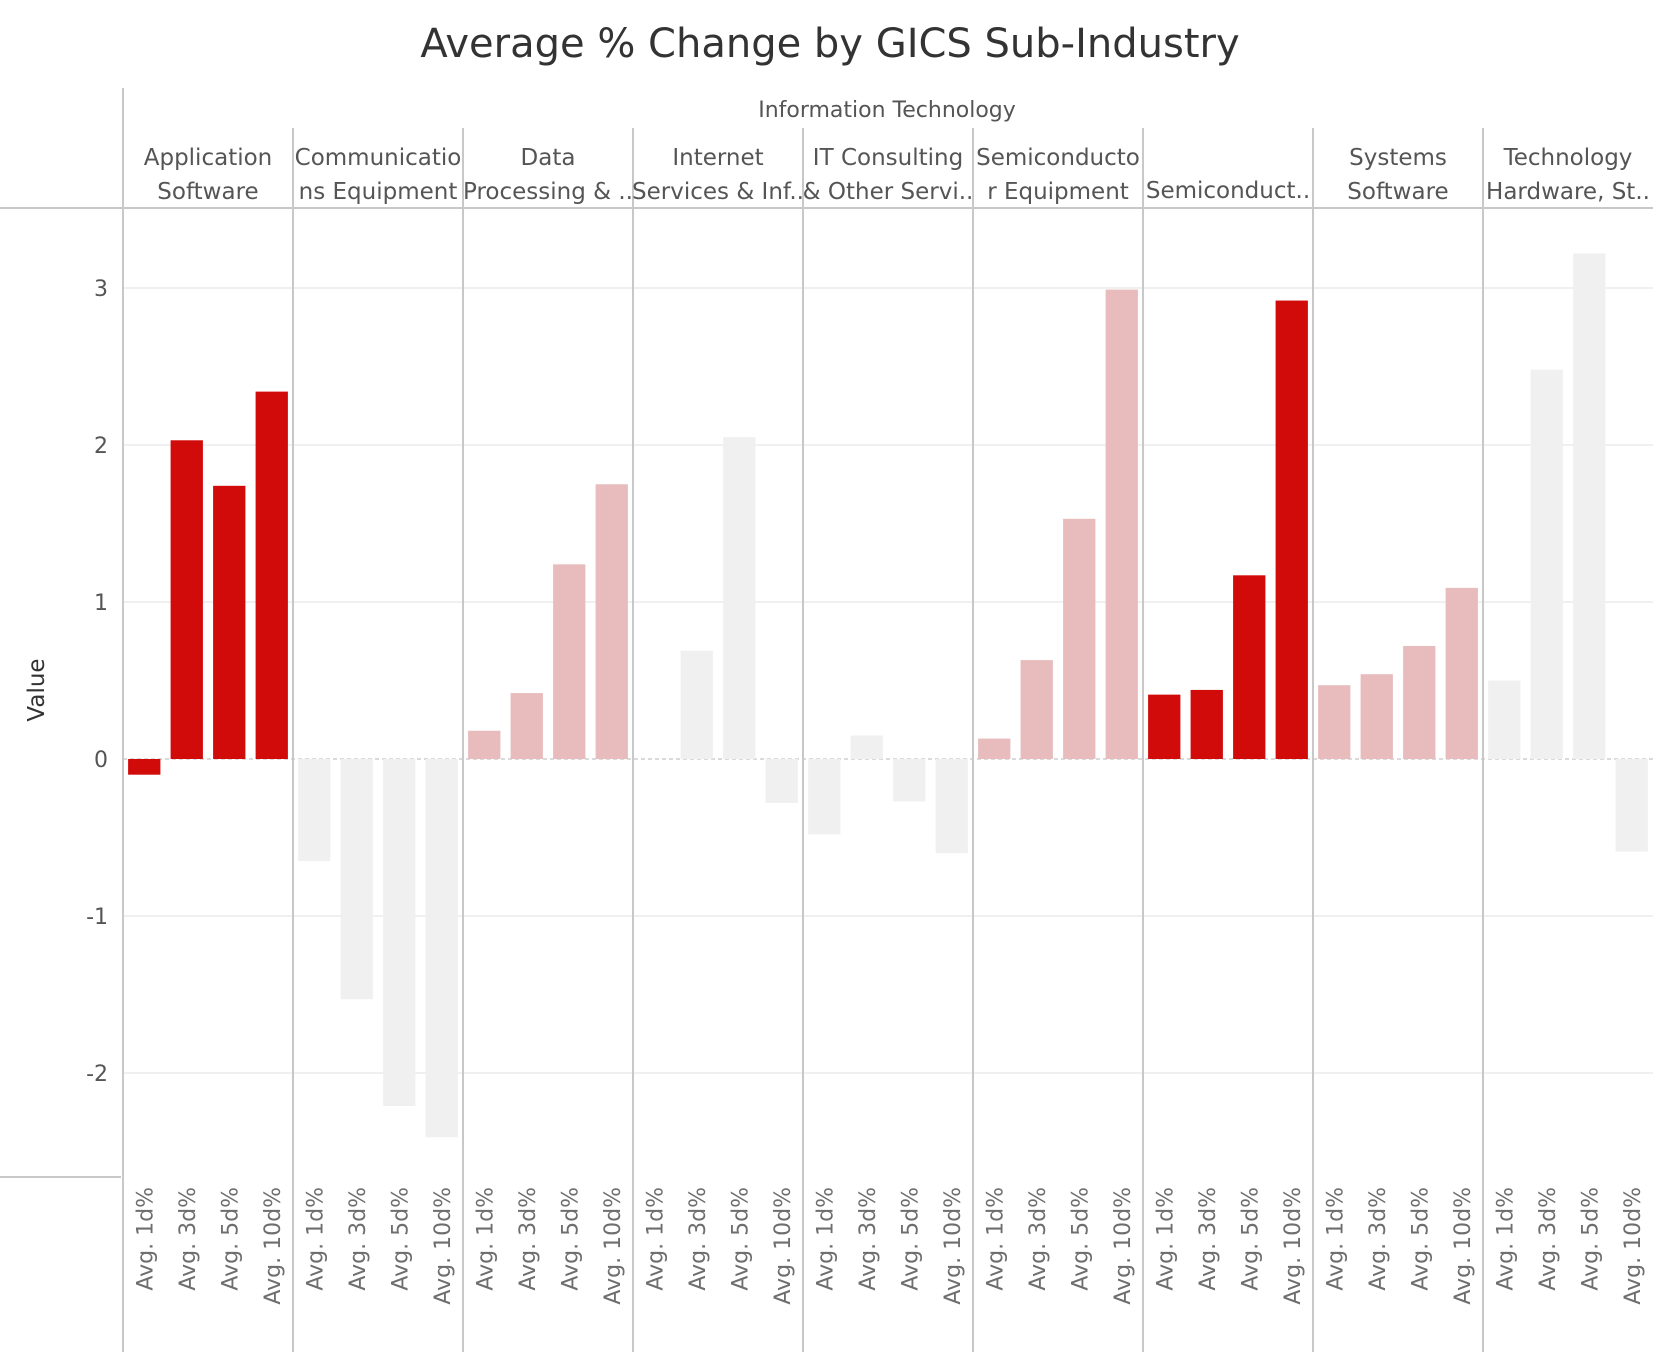  I want to click on panel-header-line: Communicatio, so click(378, 158).